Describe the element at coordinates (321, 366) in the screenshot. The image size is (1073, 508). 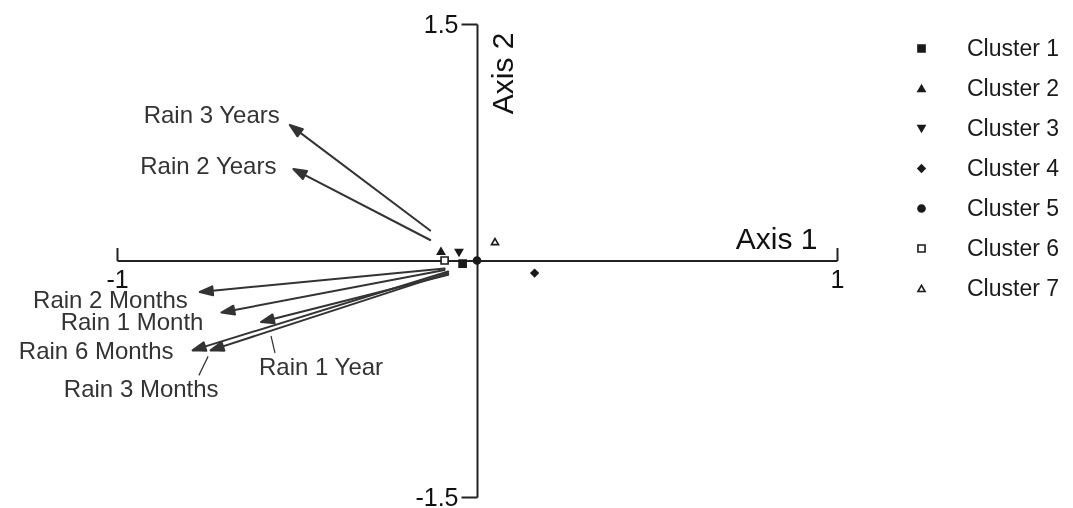
I see `legend-label: Rain 1 Year` at that location.